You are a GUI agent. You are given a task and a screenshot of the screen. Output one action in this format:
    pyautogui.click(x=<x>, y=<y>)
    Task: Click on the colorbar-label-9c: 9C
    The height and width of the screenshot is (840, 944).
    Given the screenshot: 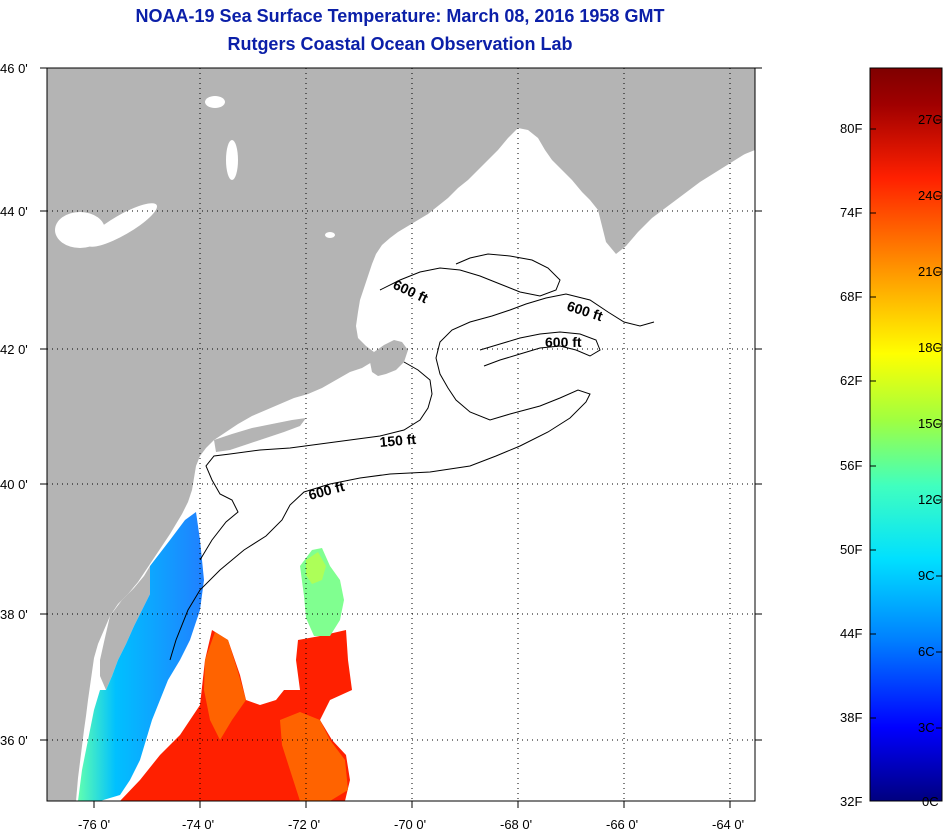 What is the action you would take?
    pyautogui.click(x=926, y=575)
    